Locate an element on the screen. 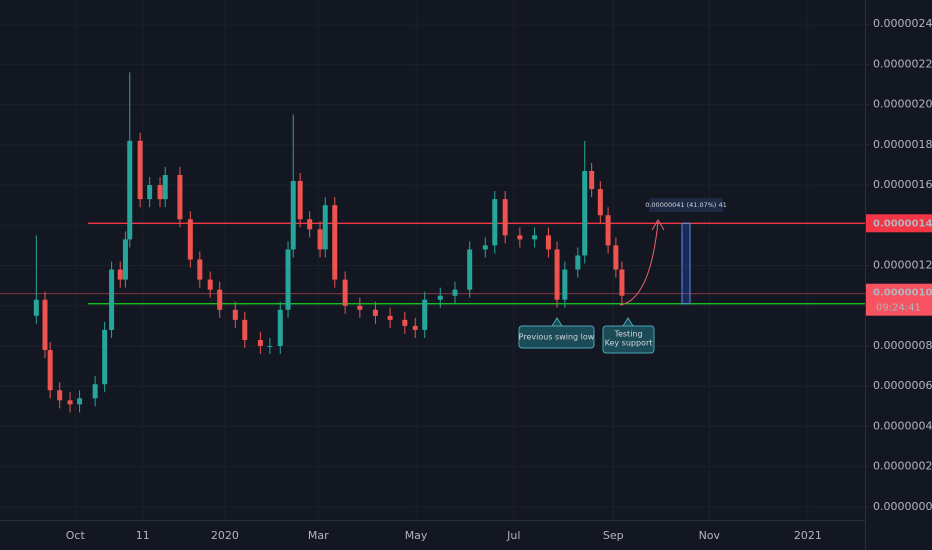 Image resolution: width=932 pixels, height=550 pixels. level-label: 0.00000141 is located at coordinates (902, 223).